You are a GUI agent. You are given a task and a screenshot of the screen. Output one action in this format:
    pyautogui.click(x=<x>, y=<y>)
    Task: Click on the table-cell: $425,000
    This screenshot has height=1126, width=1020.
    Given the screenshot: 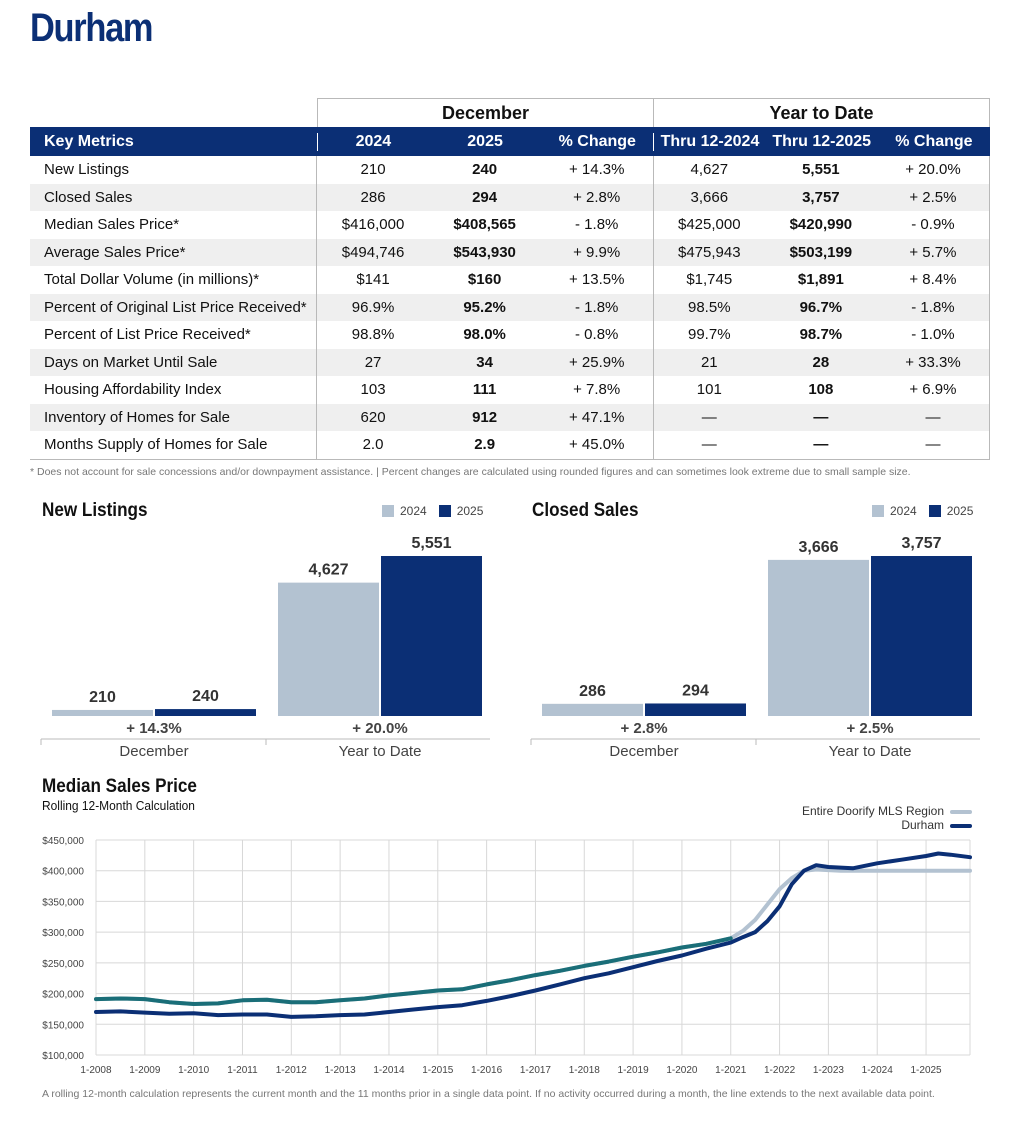 What is the action you would take?
    pyautogui.click(x=708, y=225)
    